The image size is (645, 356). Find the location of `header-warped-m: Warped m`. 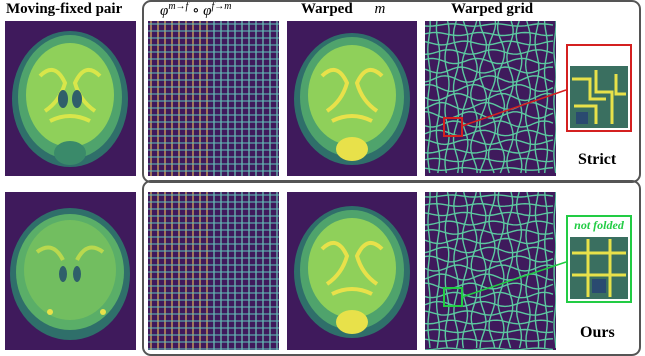

header-warped-m: Warped m is located at coordinates (343, 9).